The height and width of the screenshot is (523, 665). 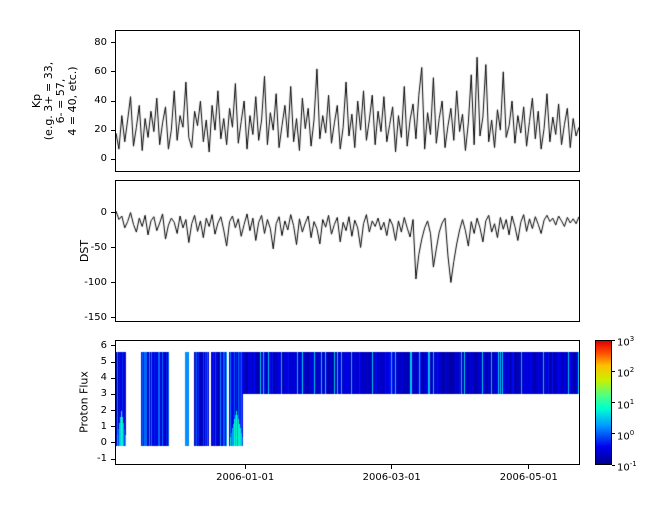 I want to click on y-tick-label: -1, so click(x=102, y=459).